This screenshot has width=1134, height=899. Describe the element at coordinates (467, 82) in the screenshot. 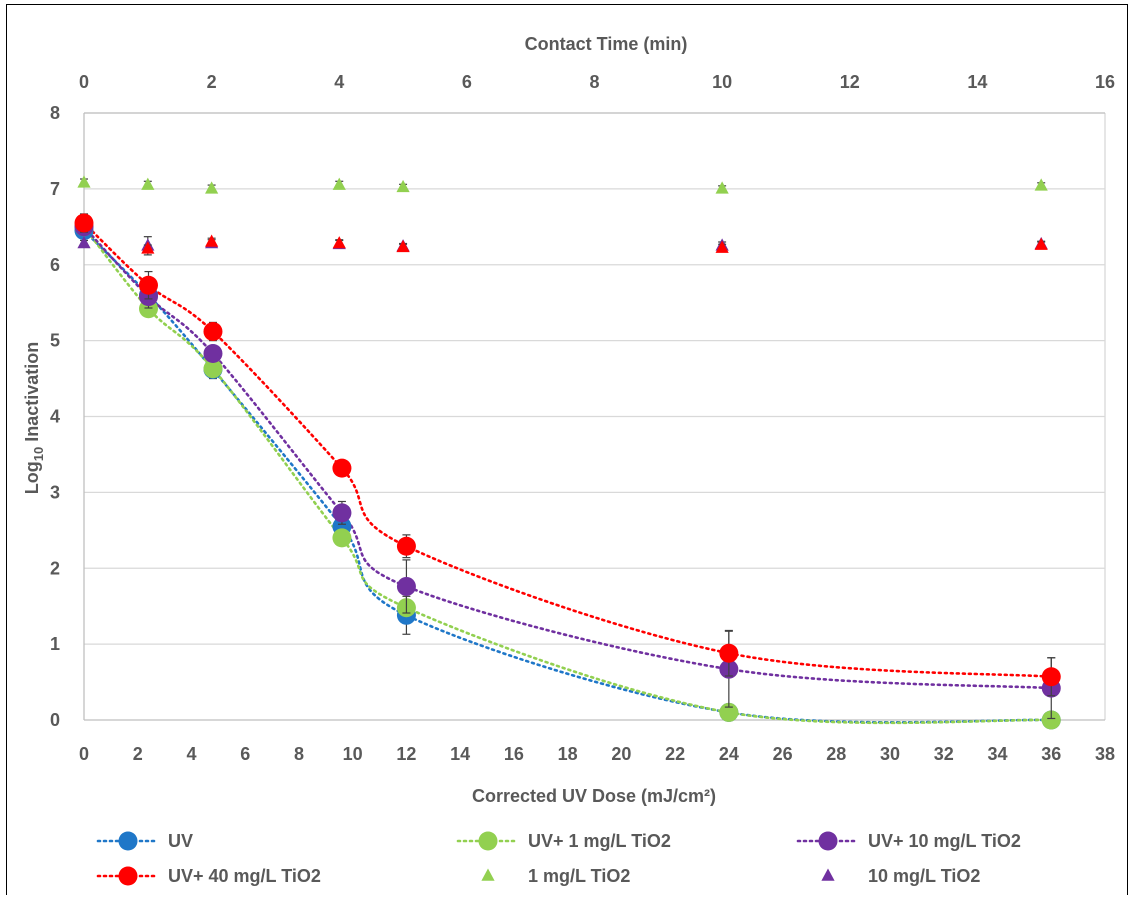

I see `x2-tick-label: 6` at that location.